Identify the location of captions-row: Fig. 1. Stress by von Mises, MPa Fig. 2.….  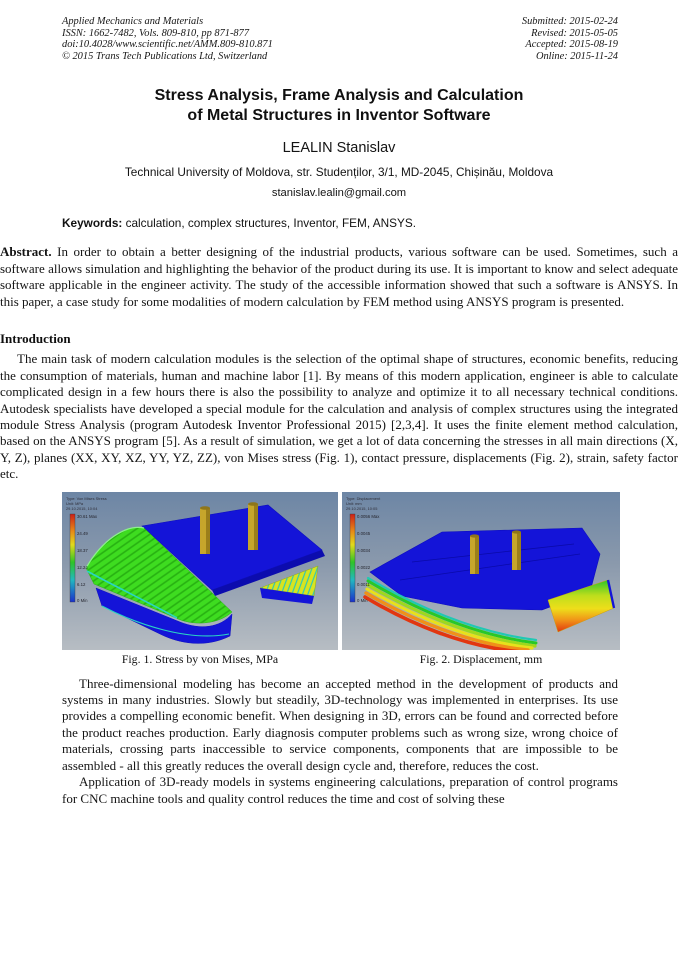
(370, 659).